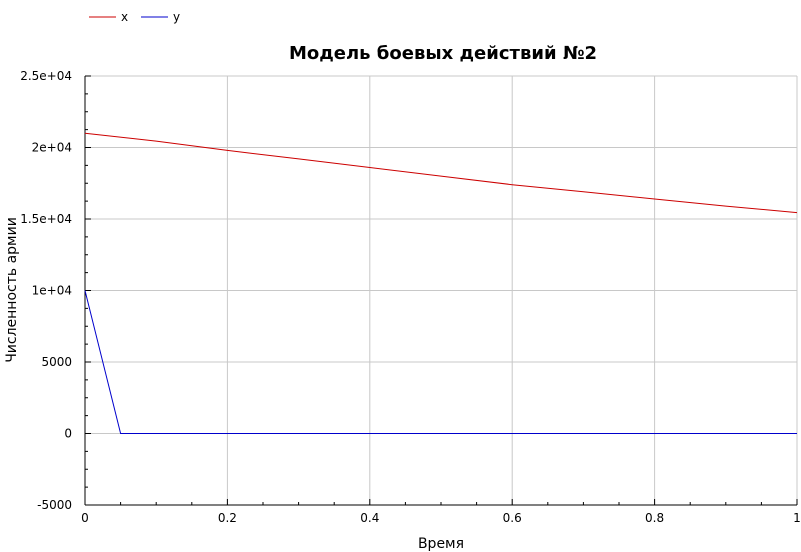 This screenshot has height=552, width=801. I want to click on y-tick-label: 2e+04, so click(52, 148).